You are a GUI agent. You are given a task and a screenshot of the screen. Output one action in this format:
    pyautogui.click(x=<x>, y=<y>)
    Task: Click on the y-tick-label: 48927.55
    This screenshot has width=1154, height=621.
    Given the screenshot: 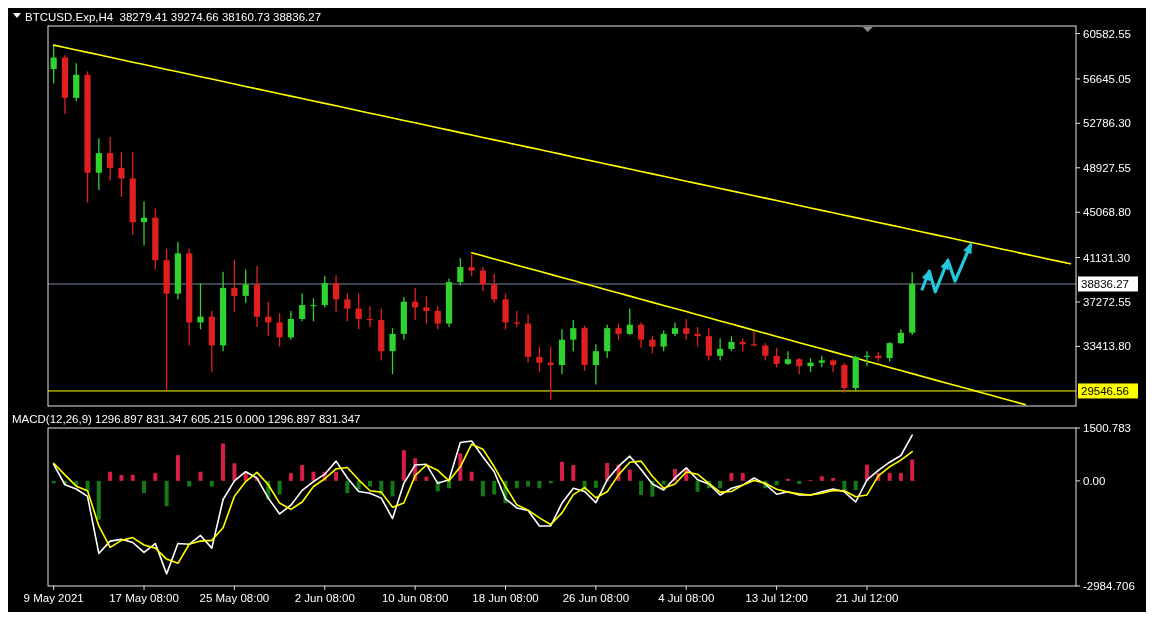 What is the action you would take?
    pyautogui.click(x=1107, y=167)
    